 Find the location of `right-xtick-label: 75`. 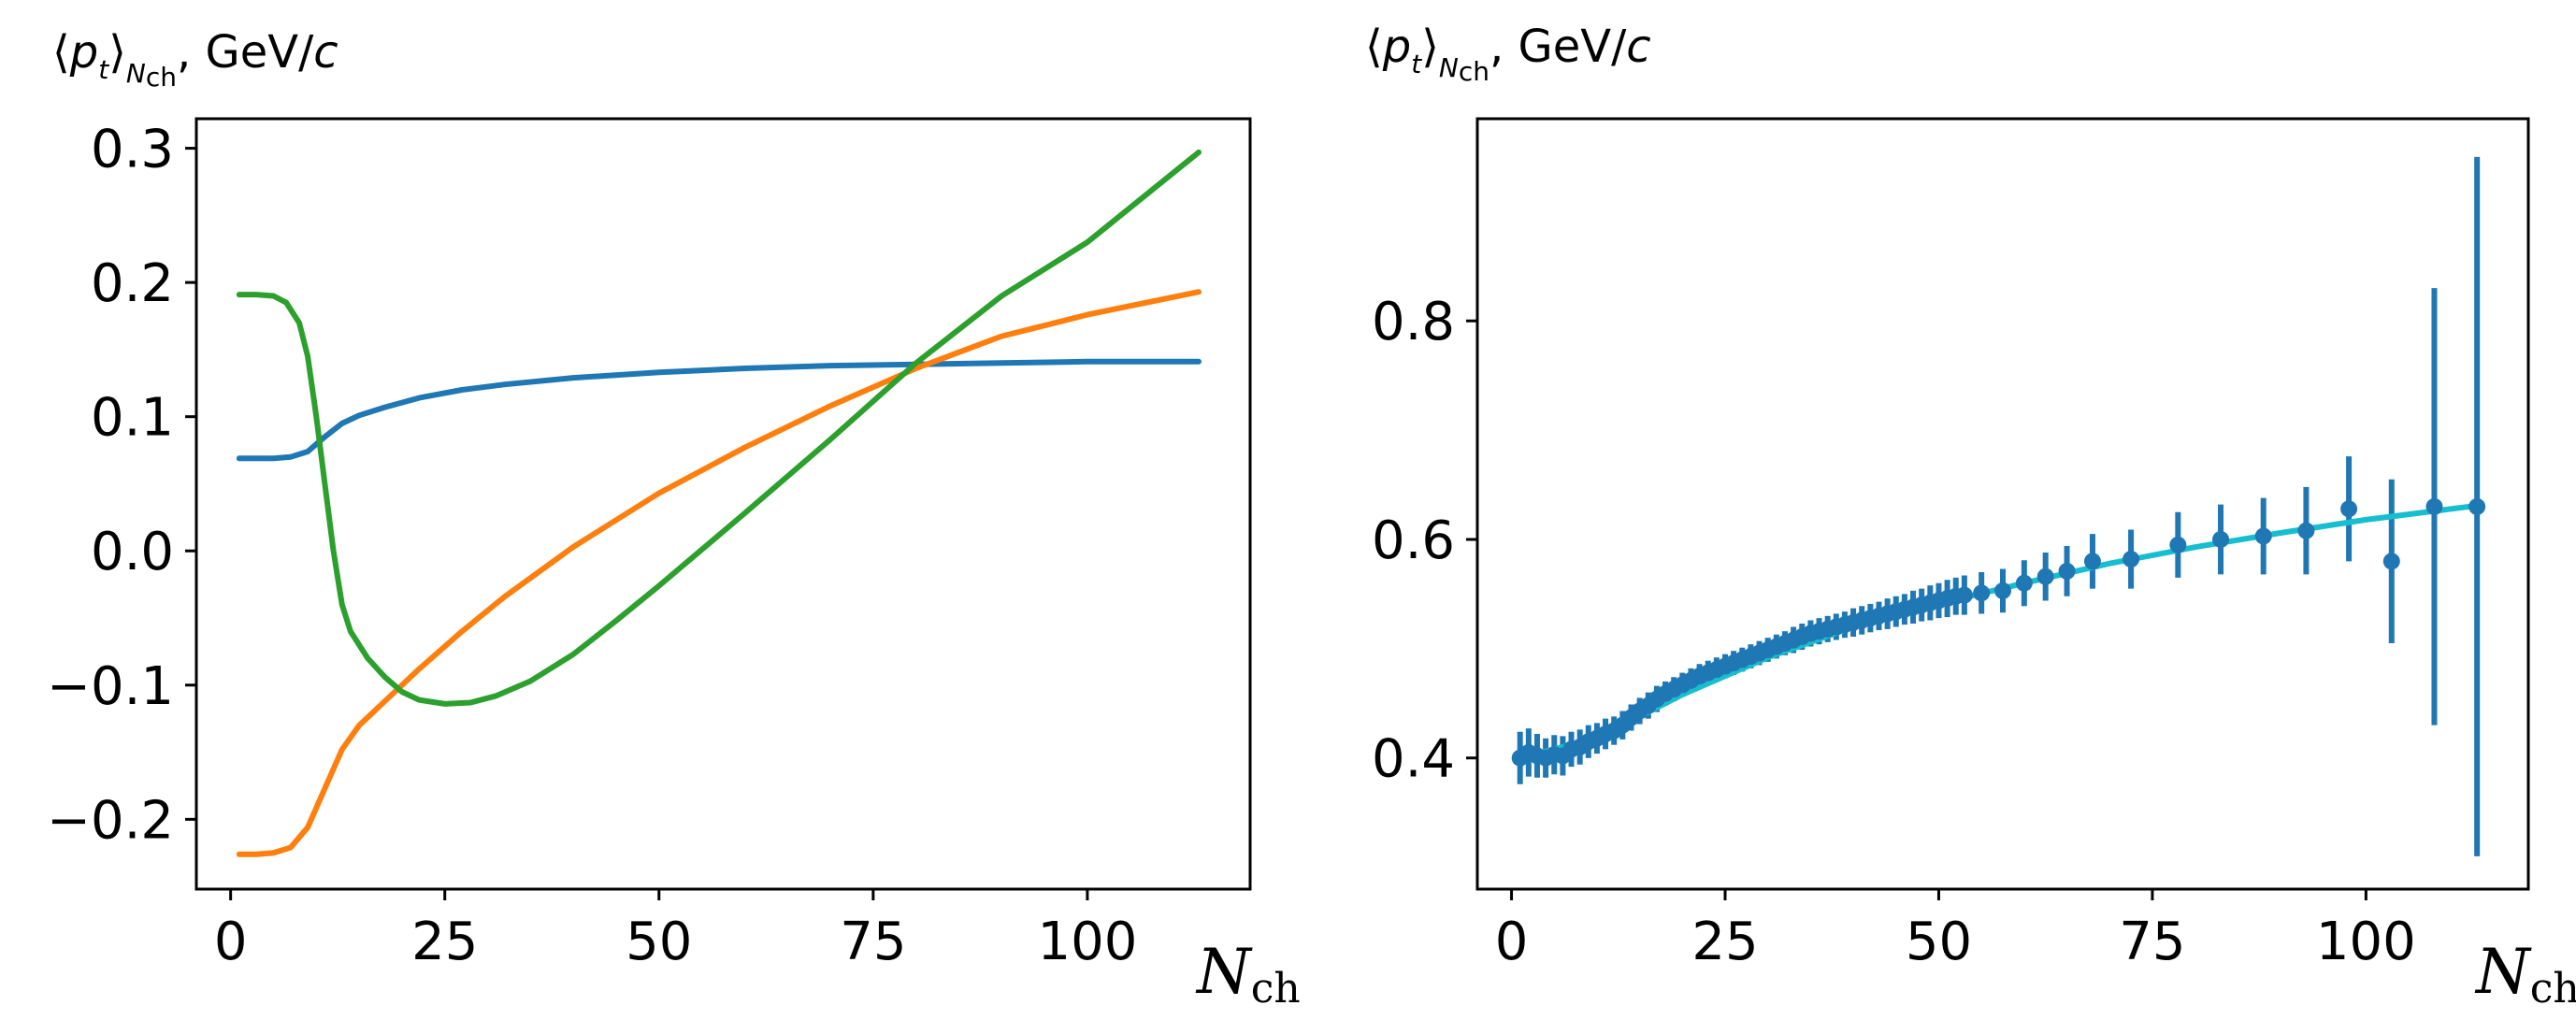

right-xtick-label: 75 is located at coordinates (2152, 942).